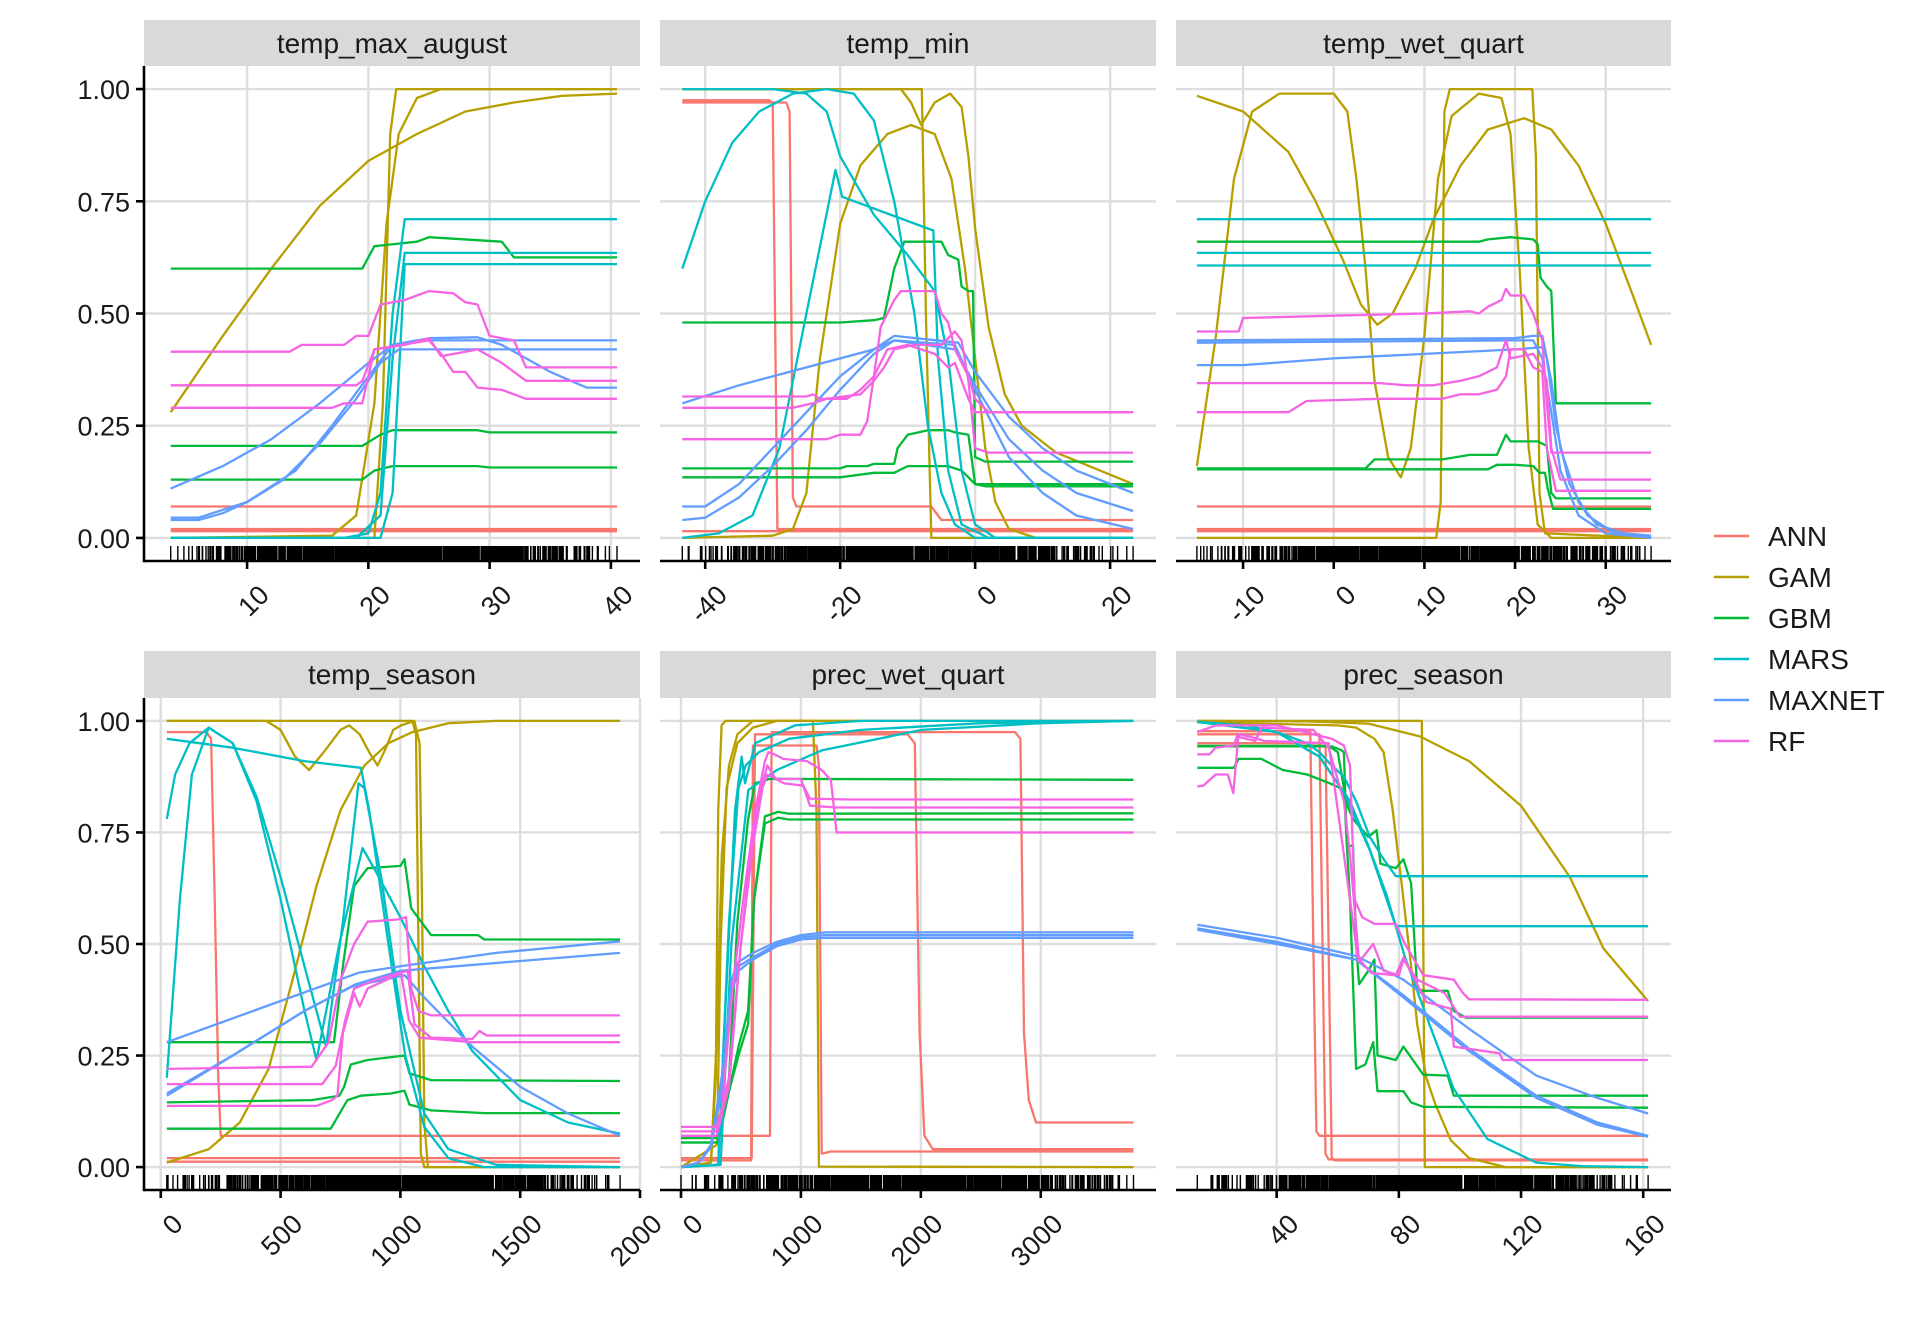 This screenshot has height=1344, width=1920. Describe the element at coordinates (797, 1241) in the screenshot. I see `x-tick-label: 1000` at that location.